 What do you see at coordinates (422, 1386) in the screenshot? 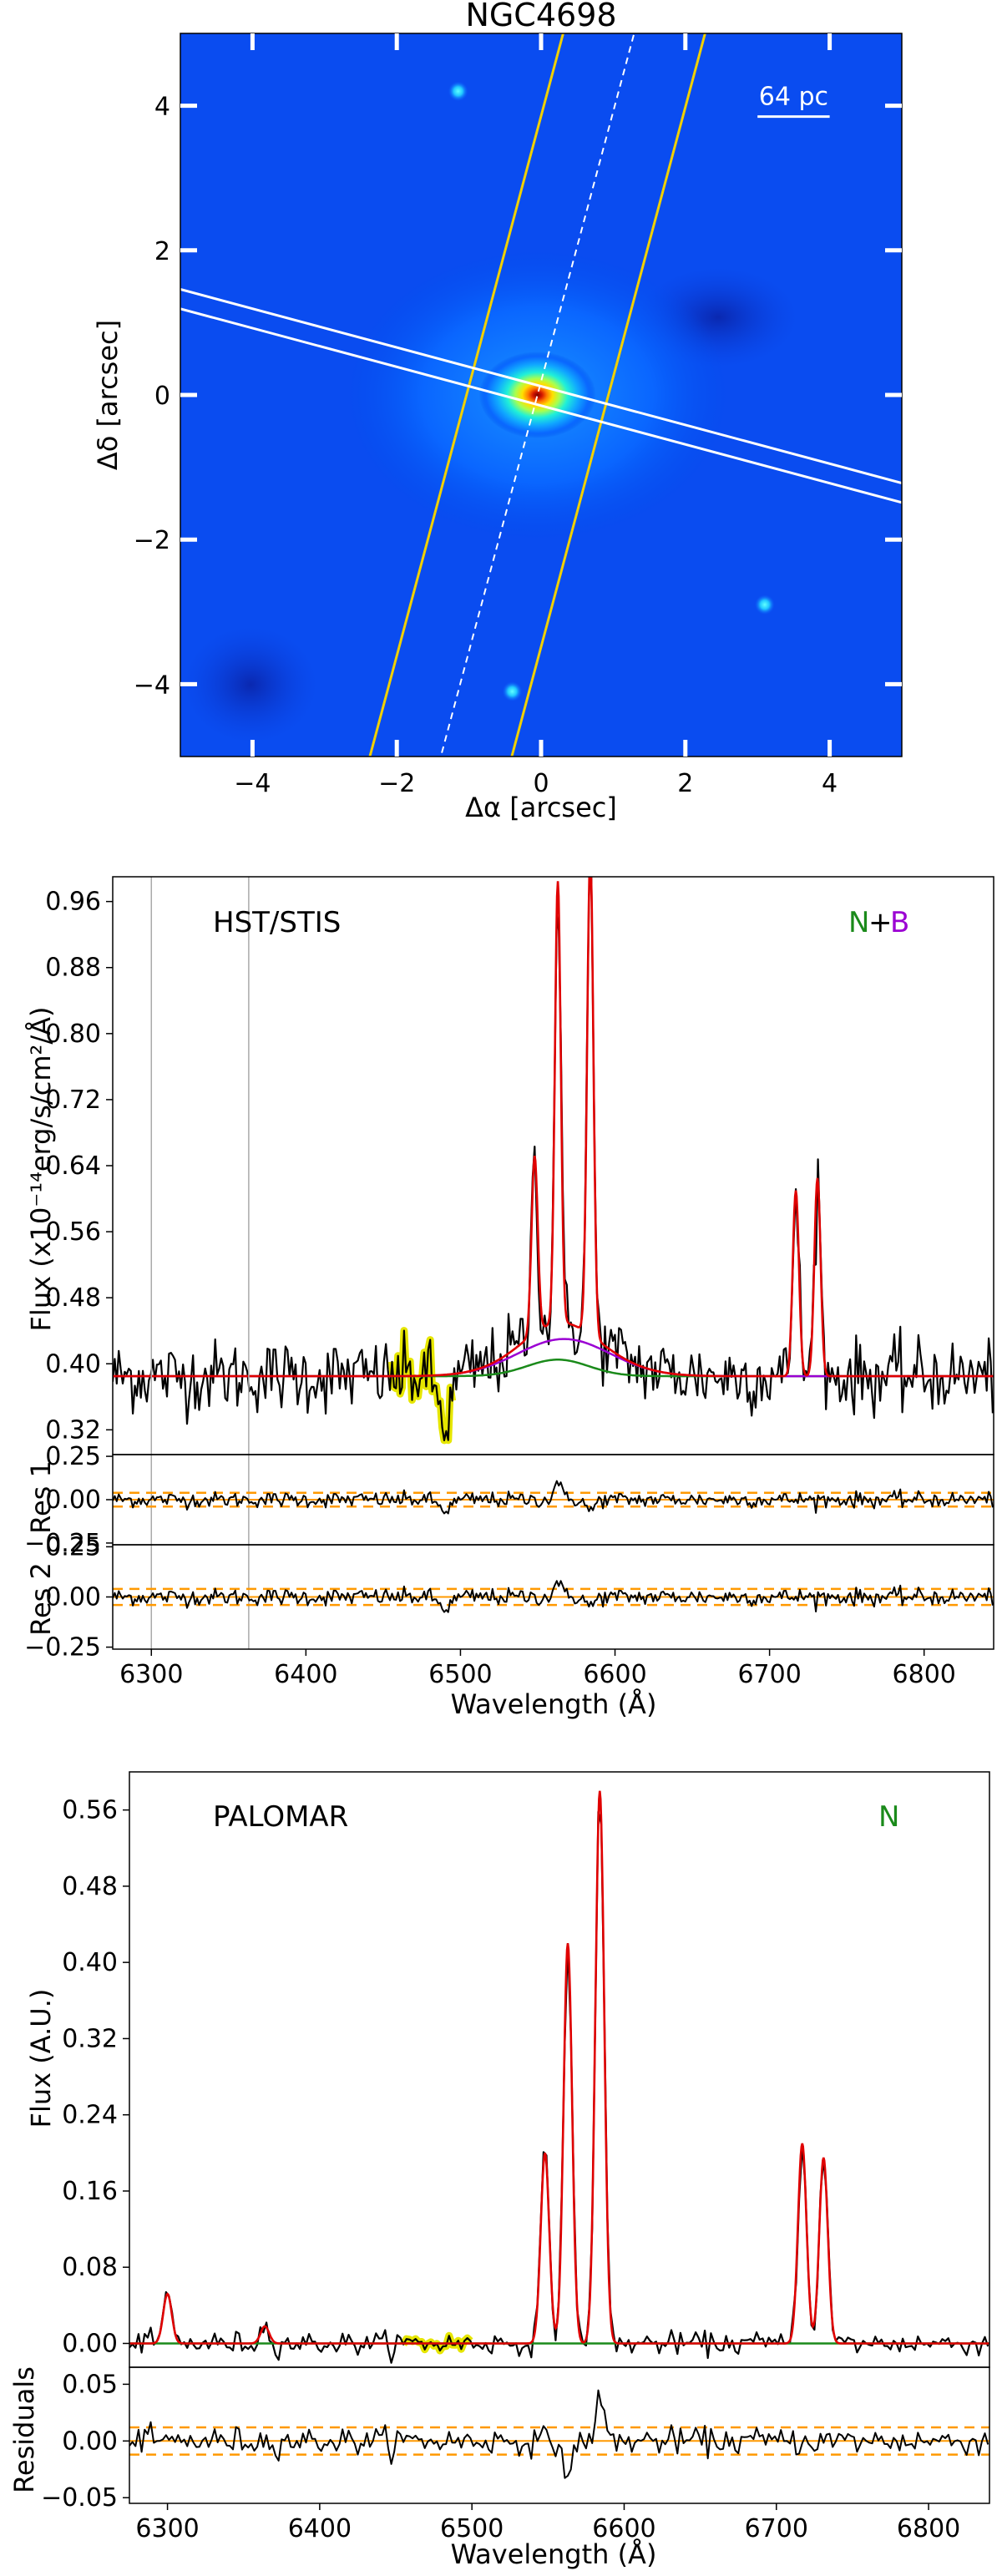
I see `masked-region` at bounding box center [422, 1386].